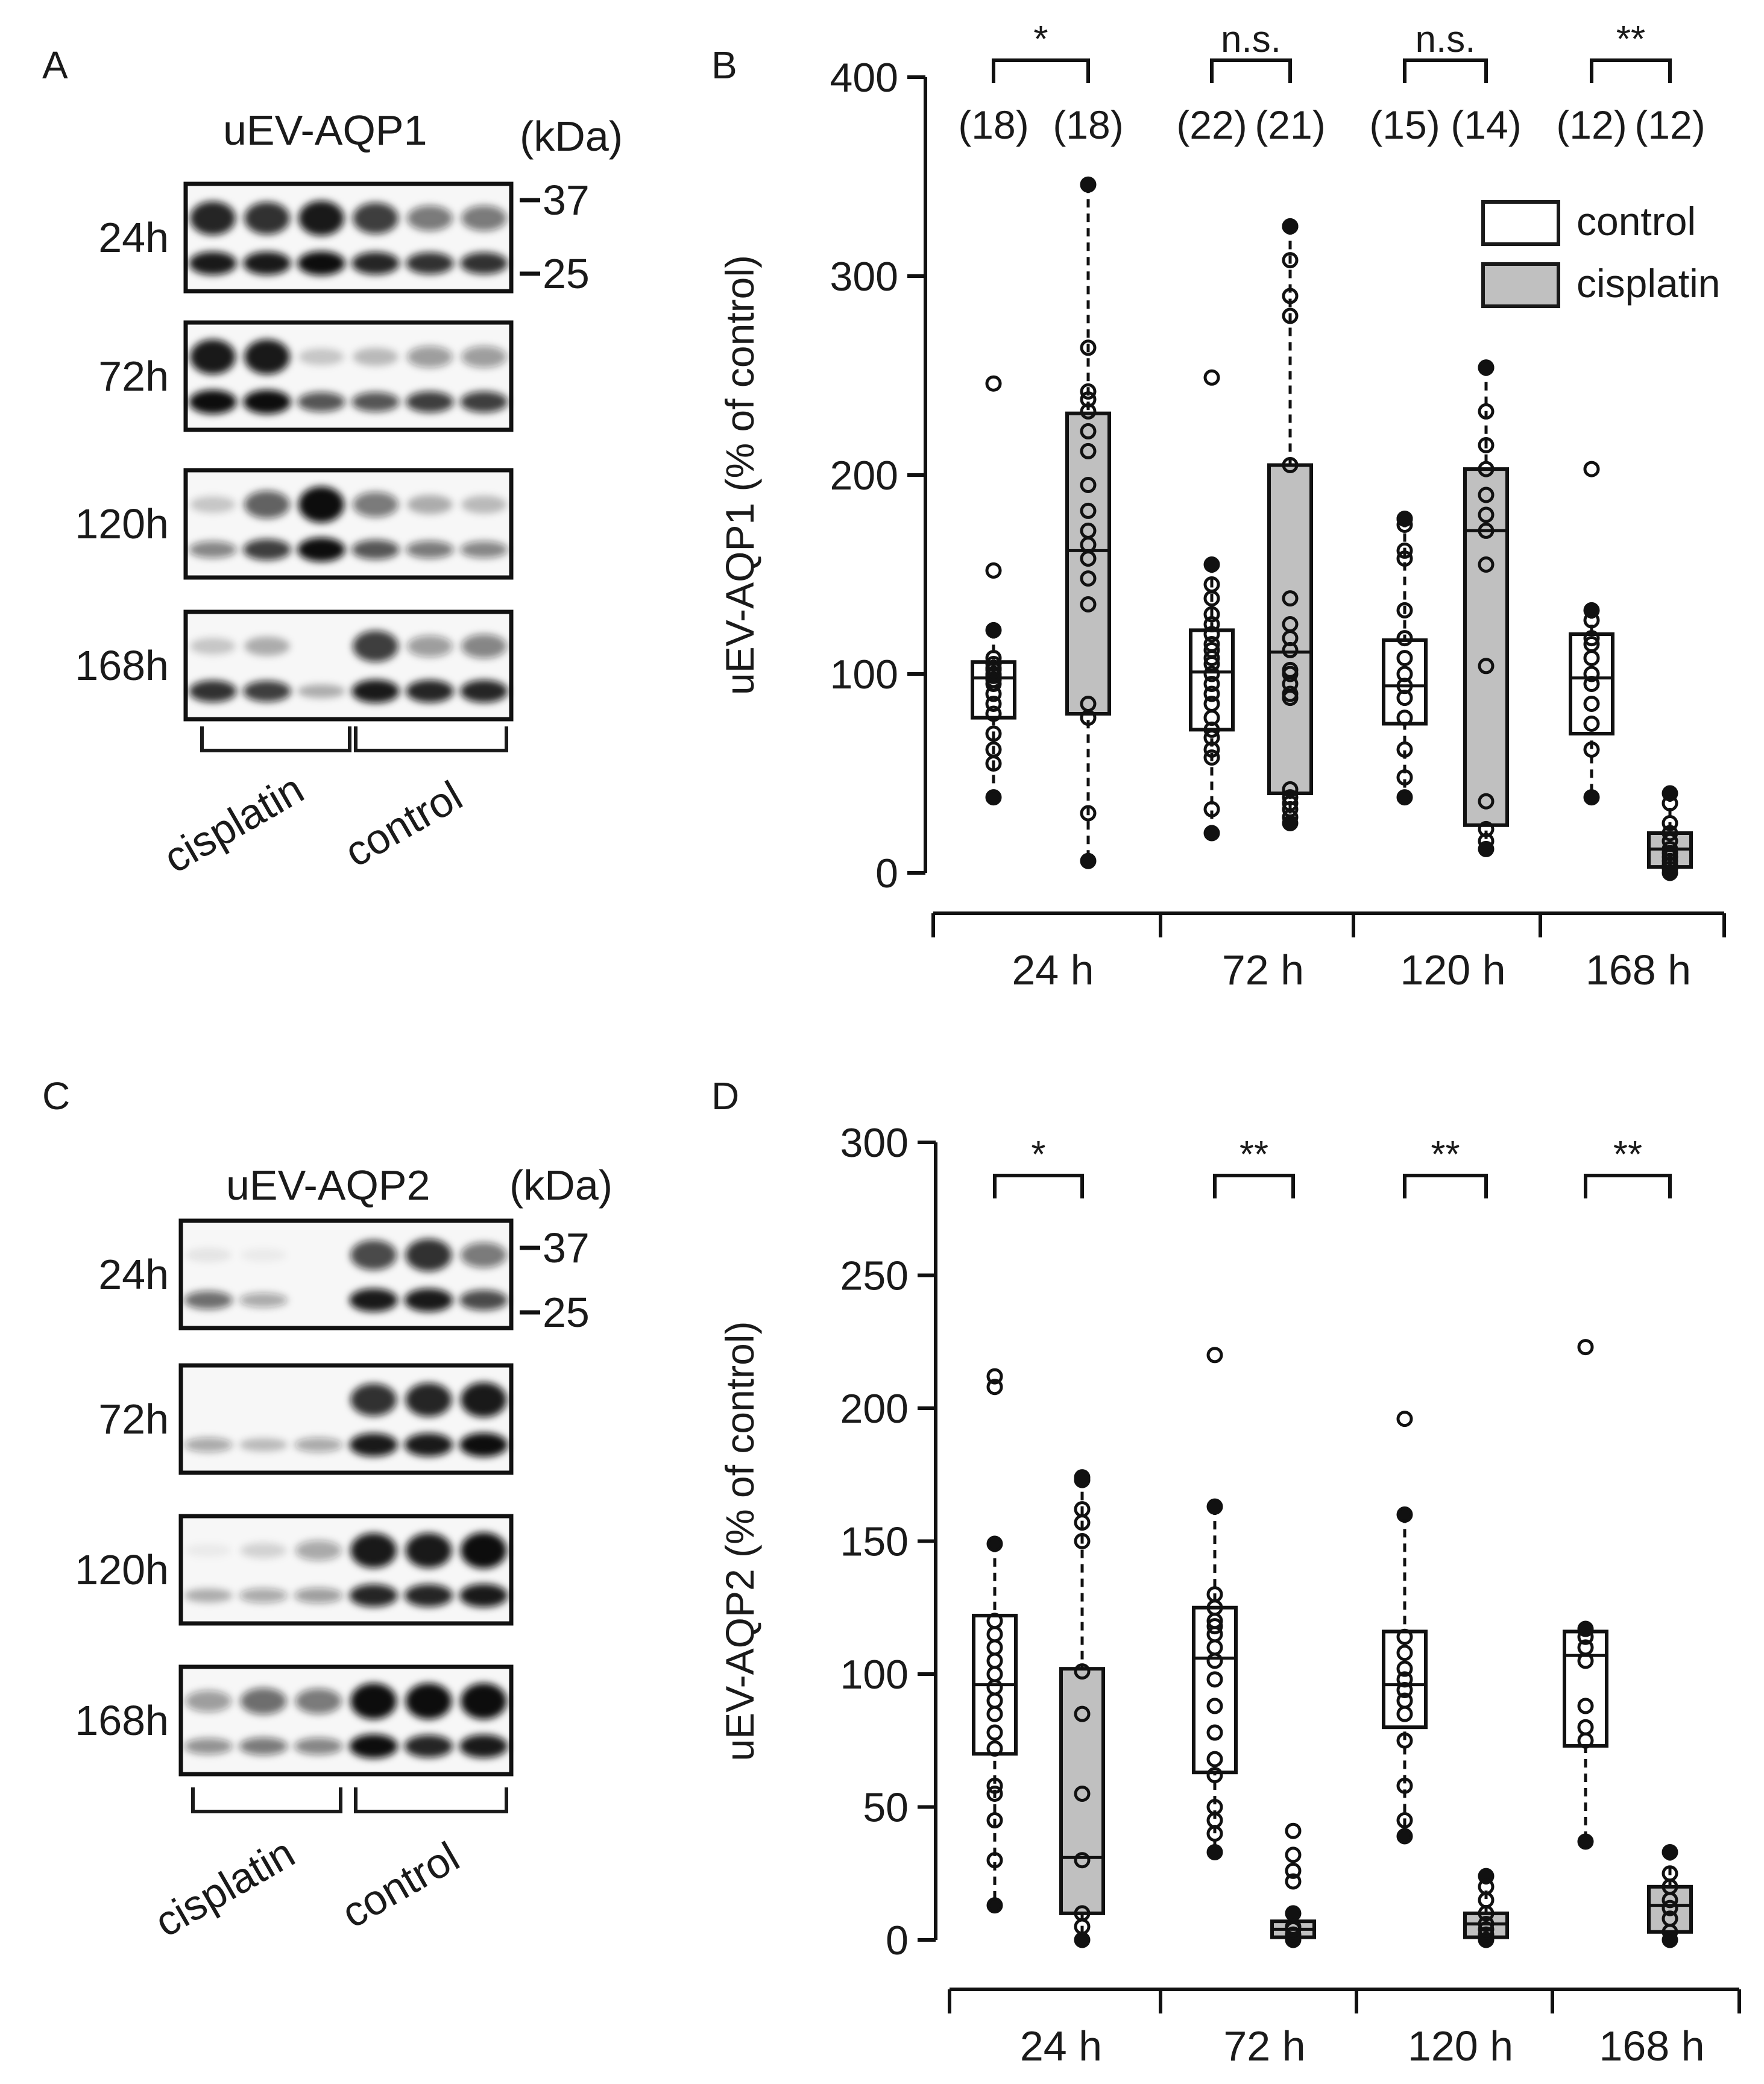 Image resolution: width=1764 pixels, height=2084 pixels. I want to click on marker-label: 25, so click(566, 1312).